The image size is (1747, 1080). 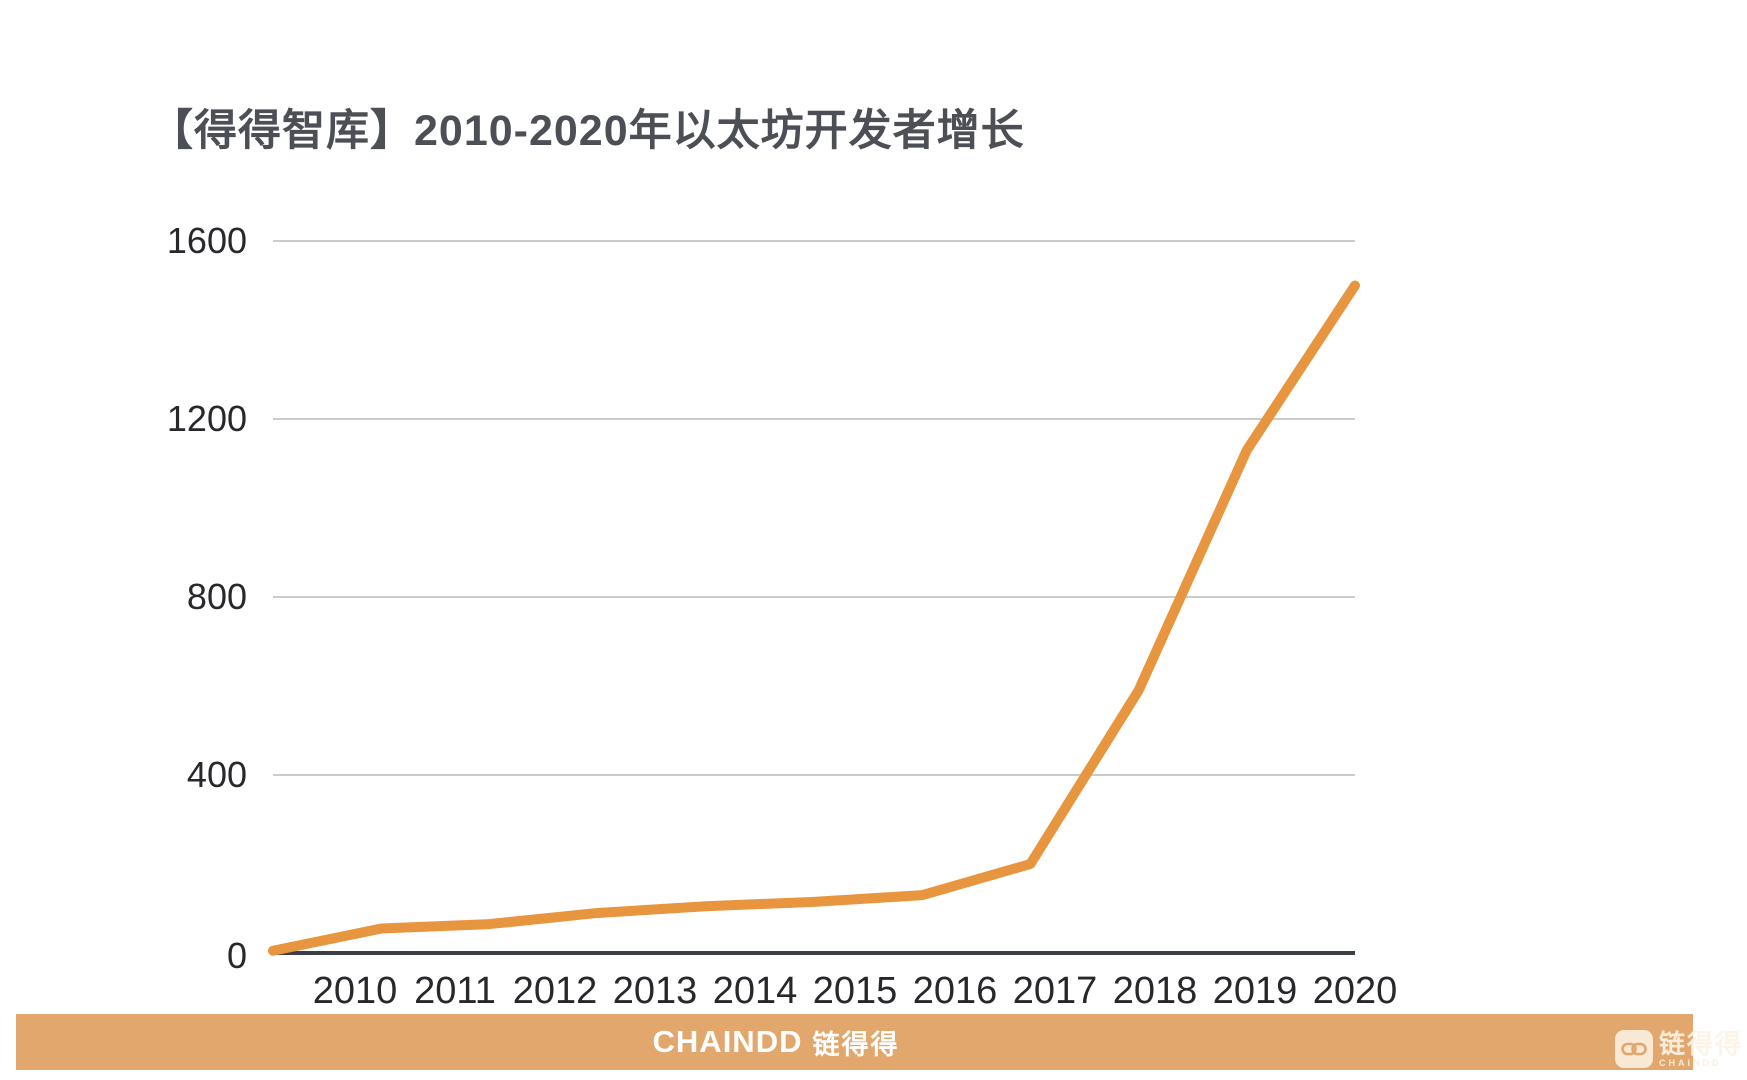 What do you see at coordinates (1700, 1043) in the screenshot?
I see `watermark-text-cn: 链得得` at bounding box center [1700, 1043].